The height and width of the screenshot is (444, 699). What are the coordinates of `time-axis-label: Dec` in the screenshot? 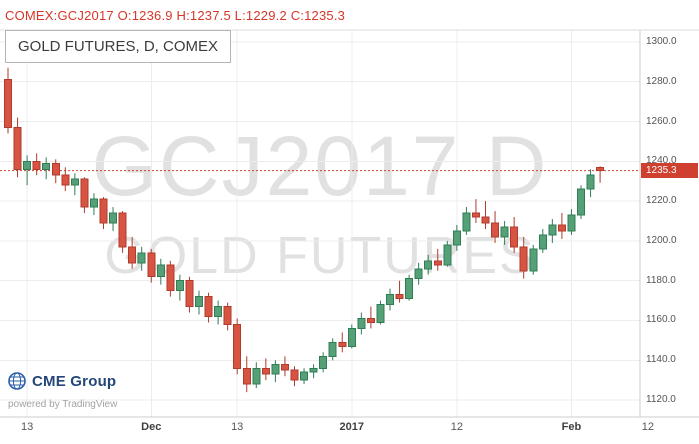 It's located at (151, 427).